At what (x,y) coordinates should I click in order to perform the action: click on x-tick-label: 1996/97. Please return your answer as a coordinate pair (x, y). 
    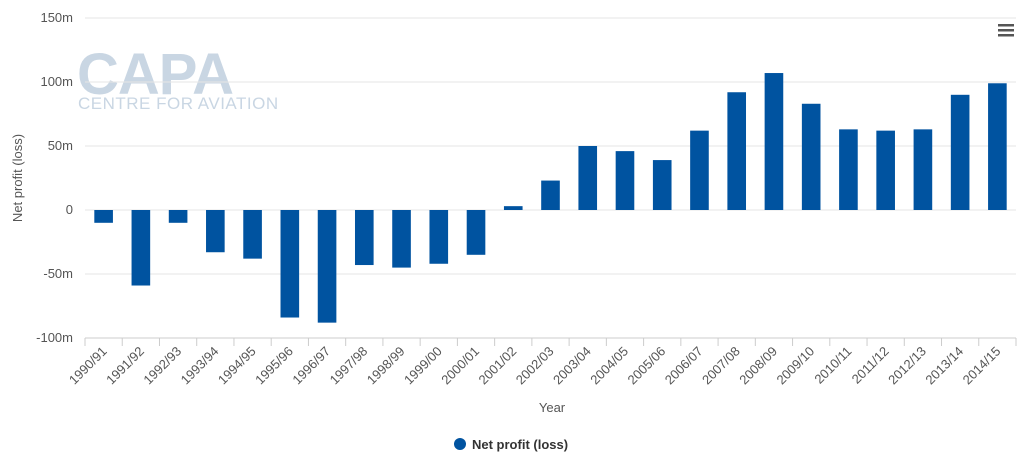
    Looking at the image, I should click on (311, 366).